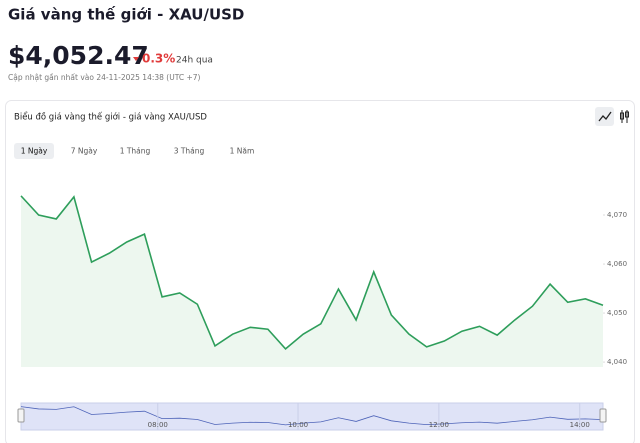  Describe the element at coordinates (624, 116) in the screenshot. I see `candle-icon` at that location.